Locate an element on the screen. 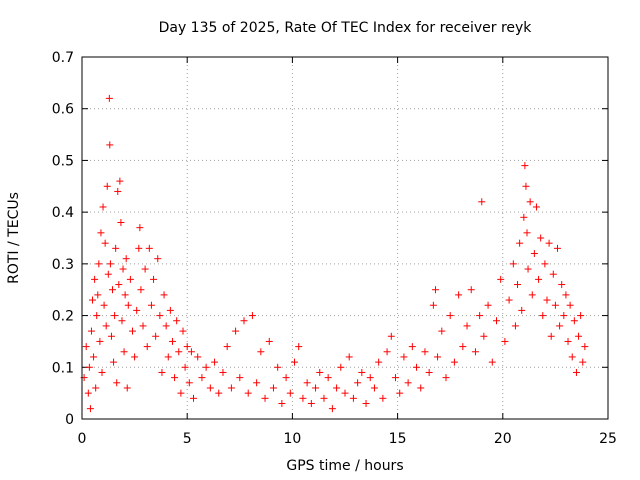 The width and height of the screenshot is (640, 480). x-tick-label: 15 is located at coordinates (398, 439).